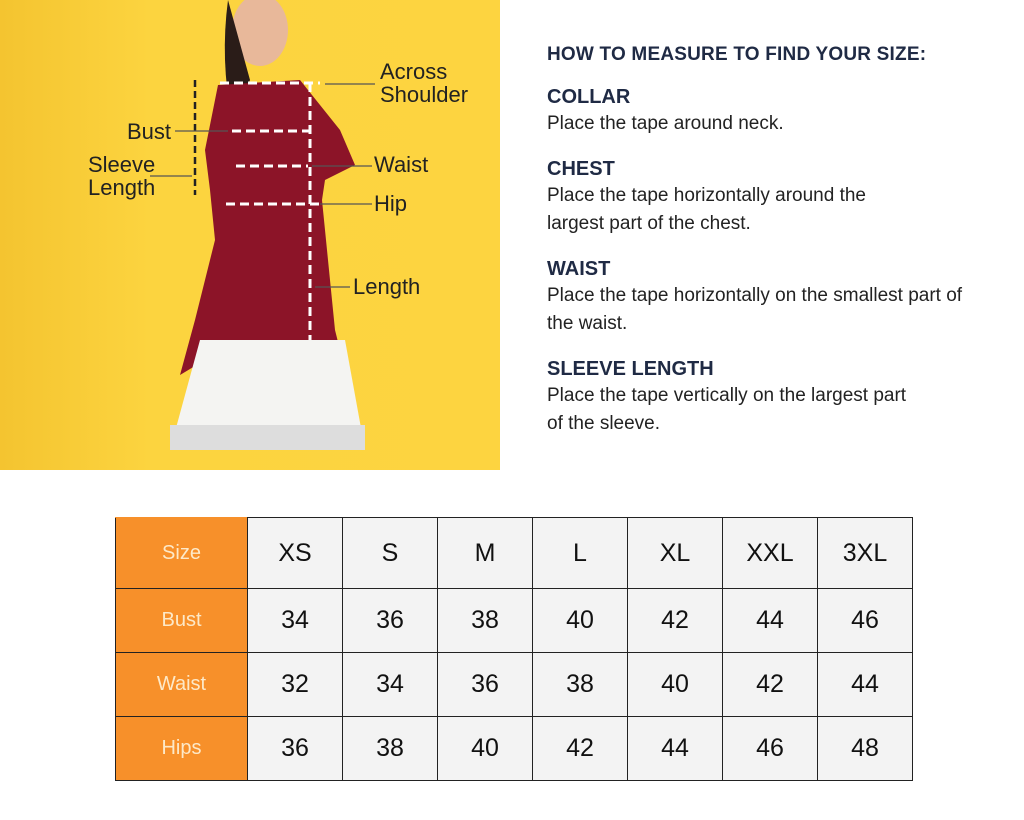 The image size is (1024, 820). Describe the element at coordinates (580, 553) in the screenshot. I see `table-cell: L` at that location.